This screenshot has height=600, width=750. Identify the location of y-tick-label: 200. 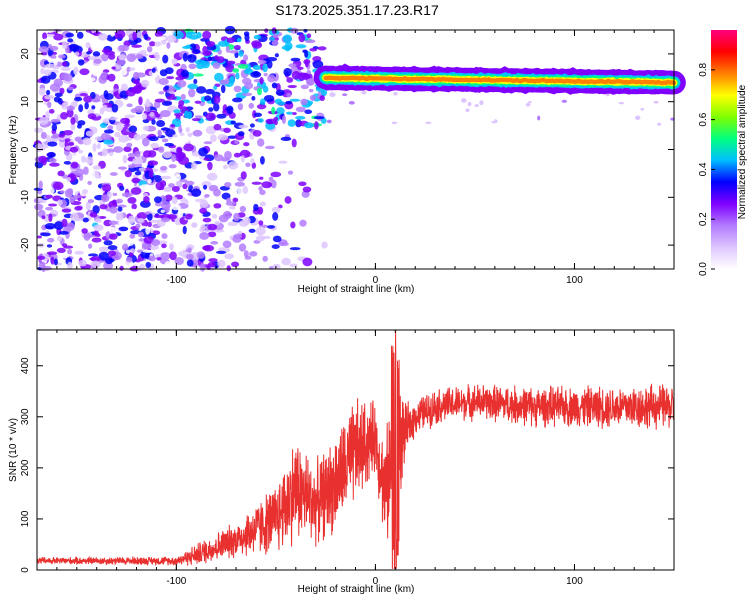
(25, 467).